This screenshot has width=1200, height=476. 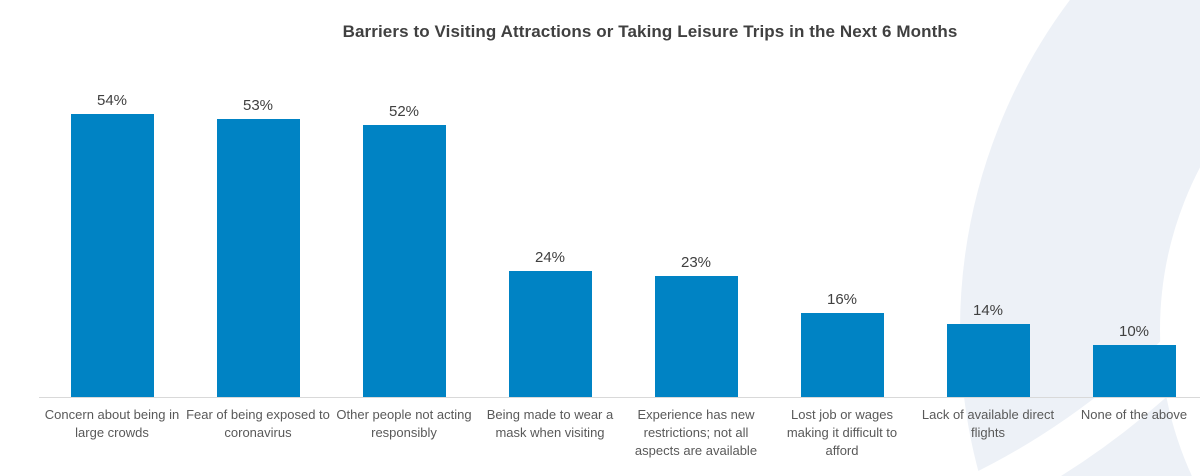 I want to click on bar-slot: 14%, so click(x=988, y=198).